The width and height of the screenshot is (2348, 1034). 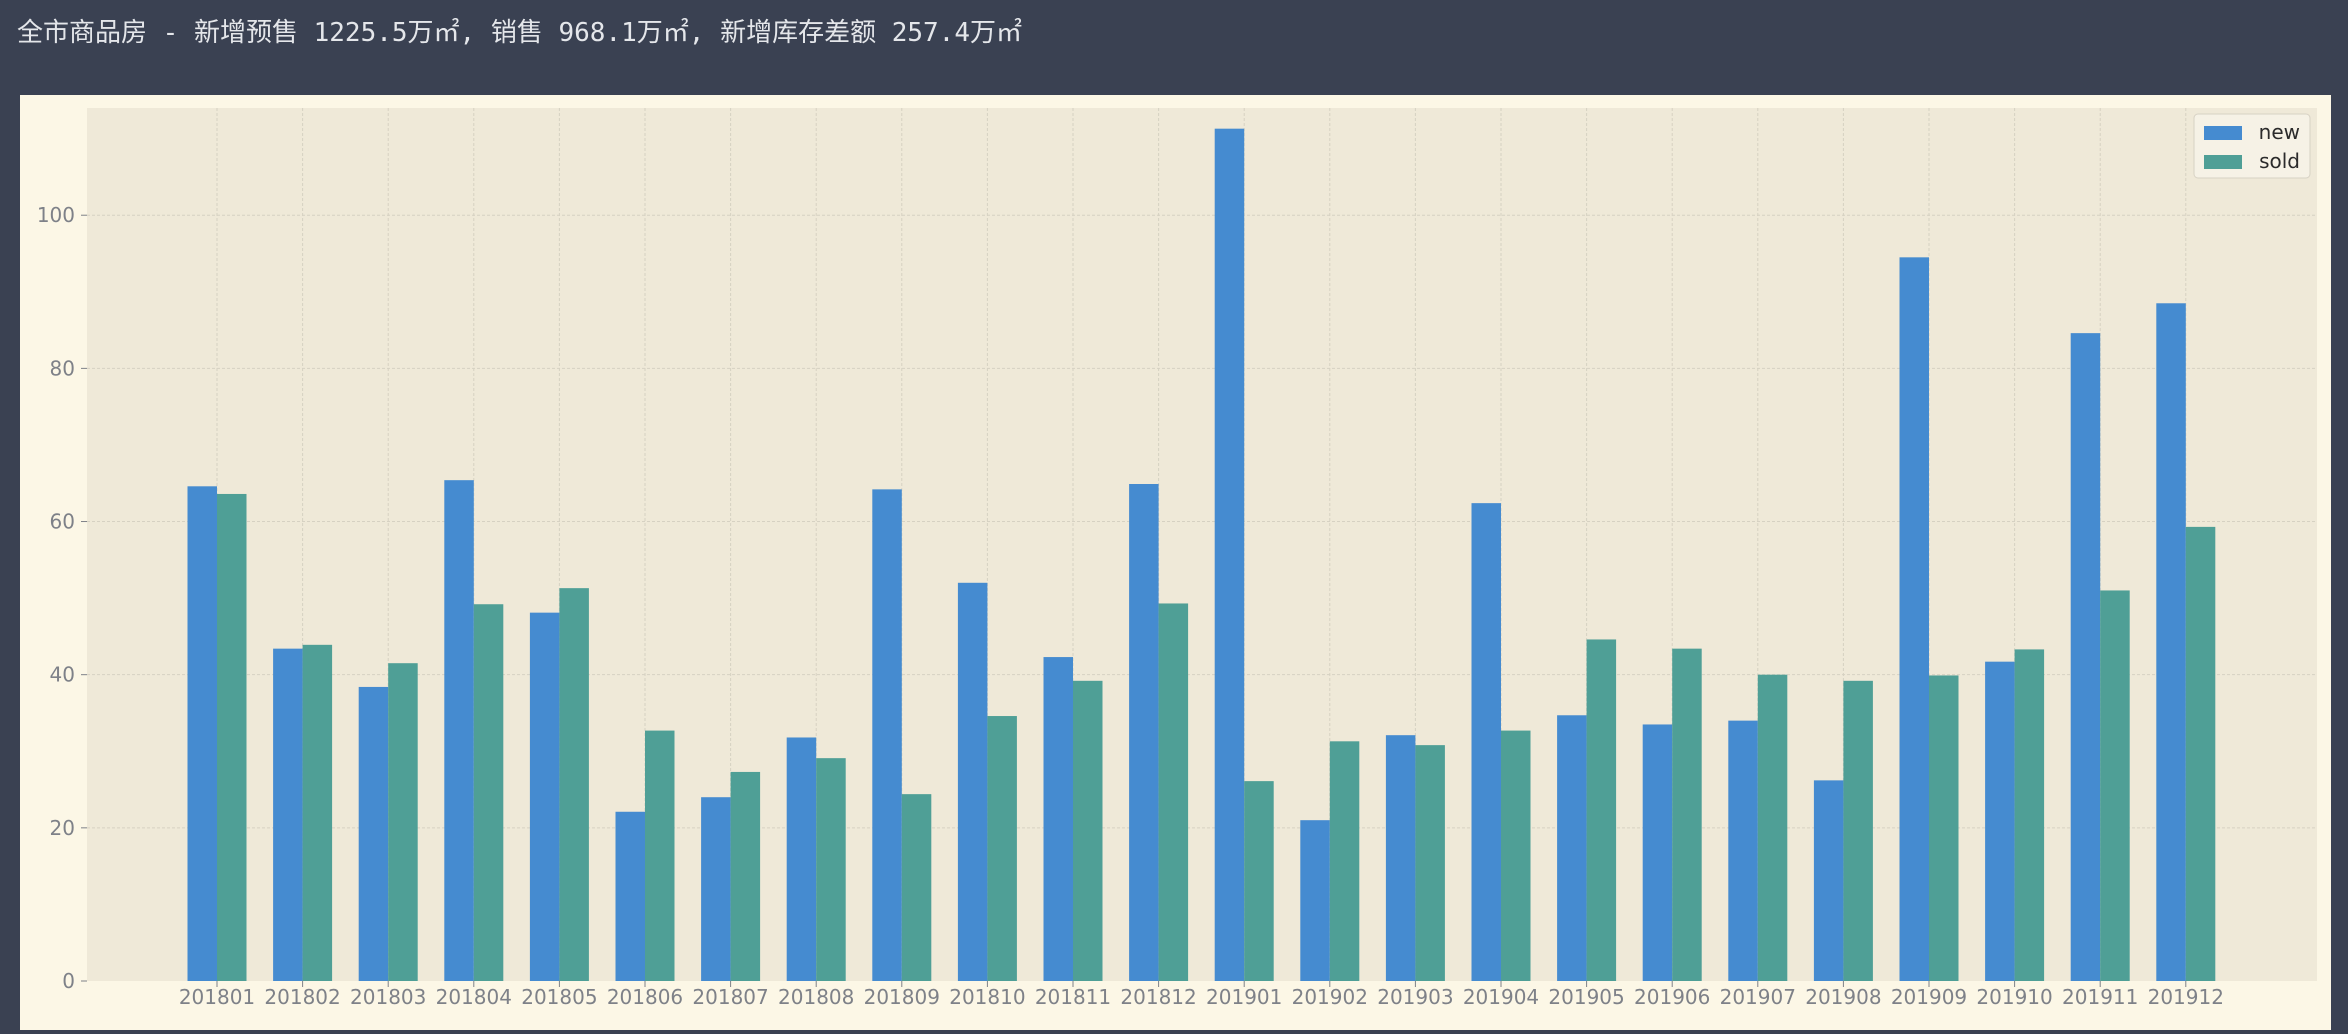 What do you see at coordinates (645, 997) in the screenshot?
I see `x-tick-label: 201806` at bounding box center [645, 997].